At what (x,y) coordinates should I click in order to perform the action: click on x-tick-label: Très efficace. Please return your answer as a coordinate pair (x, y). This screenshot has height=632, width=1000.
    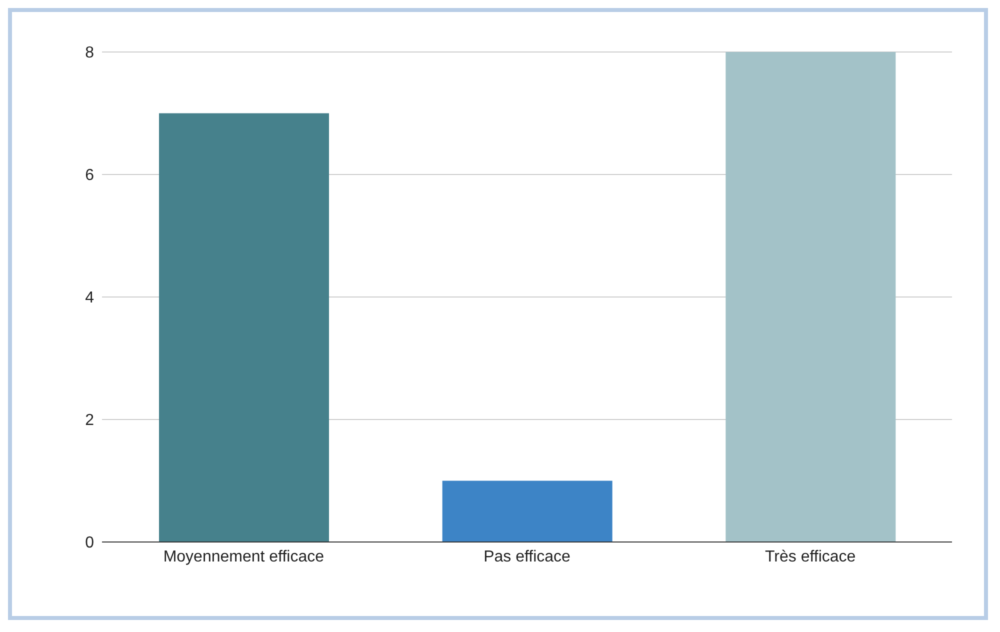
    Looking at the image, I should click on (810, 557).